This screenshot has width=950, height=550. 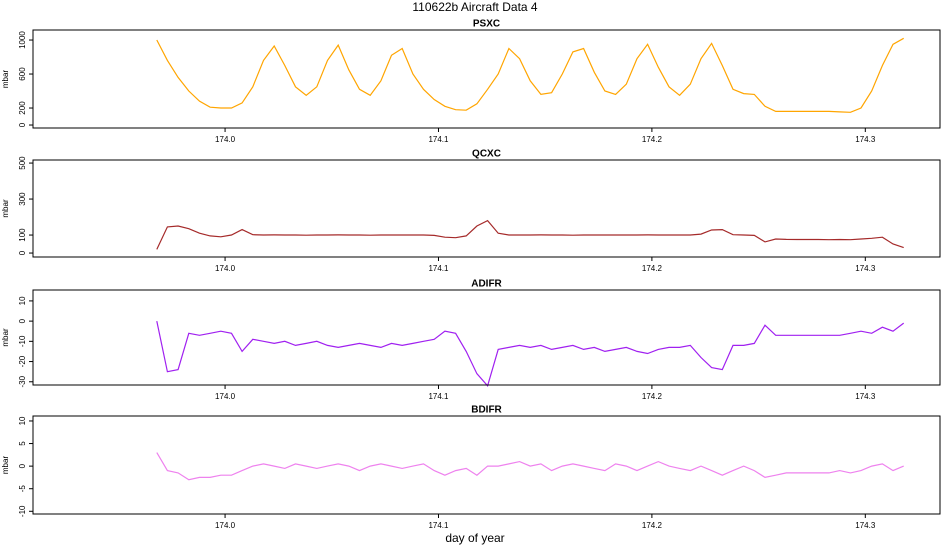 What do you see at coordinates (22, 235) in the screenshot?
I see `y-tick-label: 100` at bounding box center [22, 235].